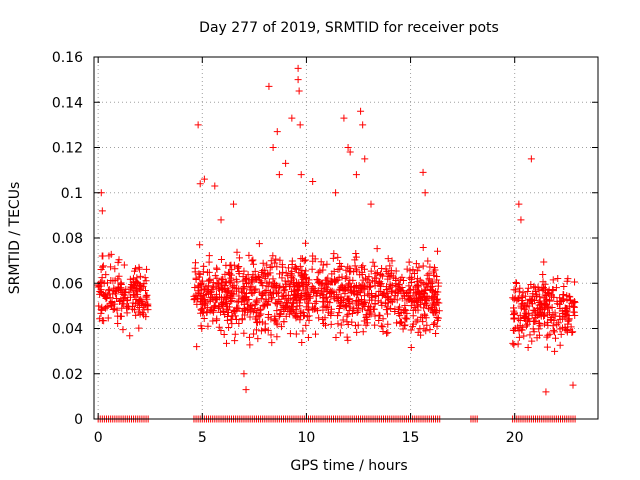 This screenshot has height=480, width=640. Describe the element at coordinates (72, 194) in the screenshot. I see `y-tick-label: 0.1` at that location.